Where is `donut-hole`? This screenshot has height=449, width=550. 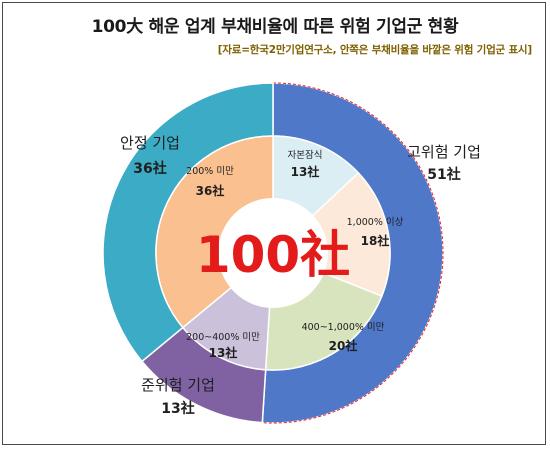
donut-hole is located at coordinates (273, 253).